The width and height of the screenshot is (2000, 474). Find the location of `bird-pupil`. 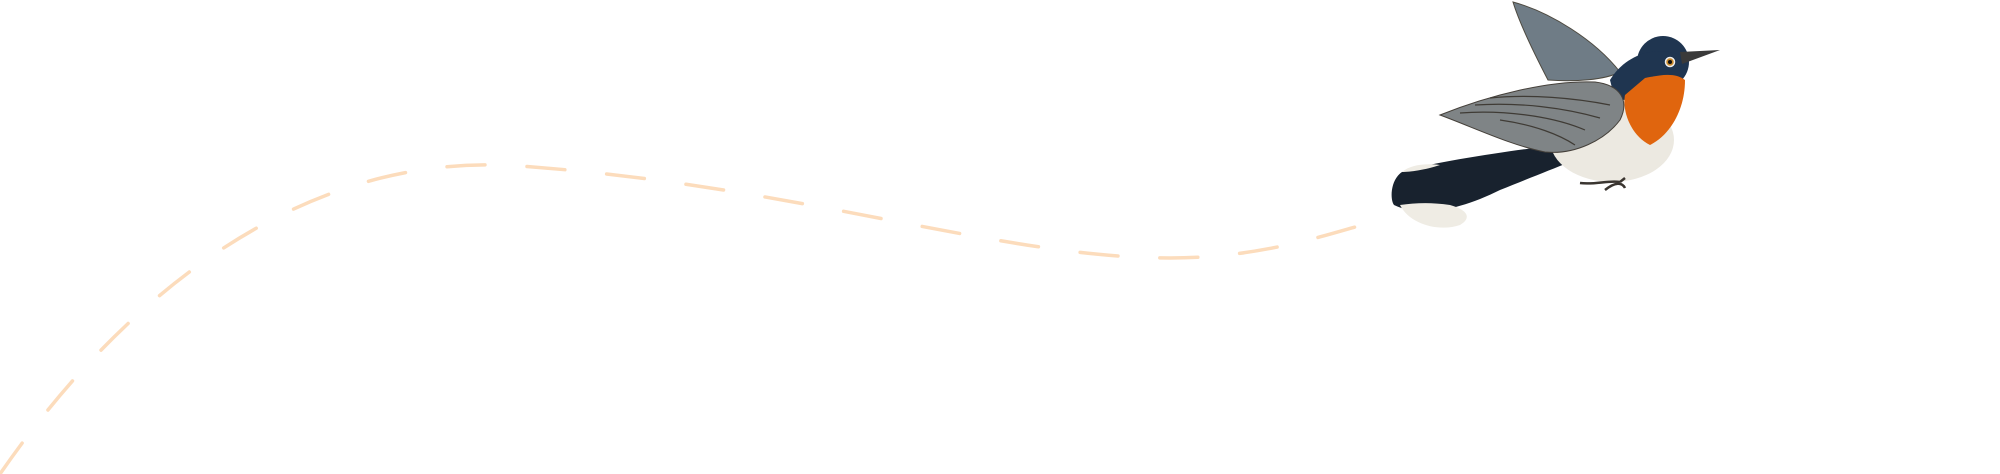

bird-pupil is located at coordinates (1670, 62).